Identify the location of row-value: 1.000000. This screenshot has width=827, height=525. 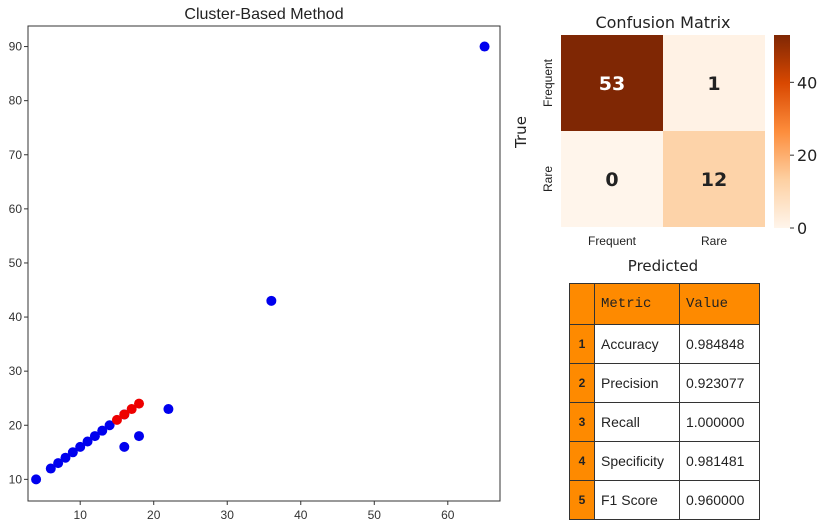
(719, 422).